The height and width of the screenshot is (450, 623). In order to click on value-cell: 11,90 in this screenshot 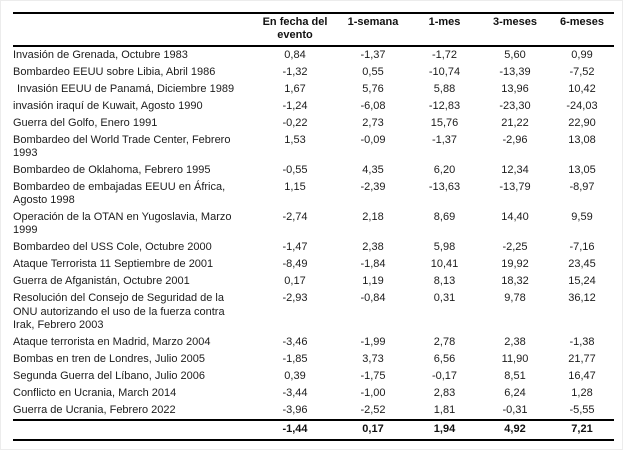, I will do `click(515, 358)`.